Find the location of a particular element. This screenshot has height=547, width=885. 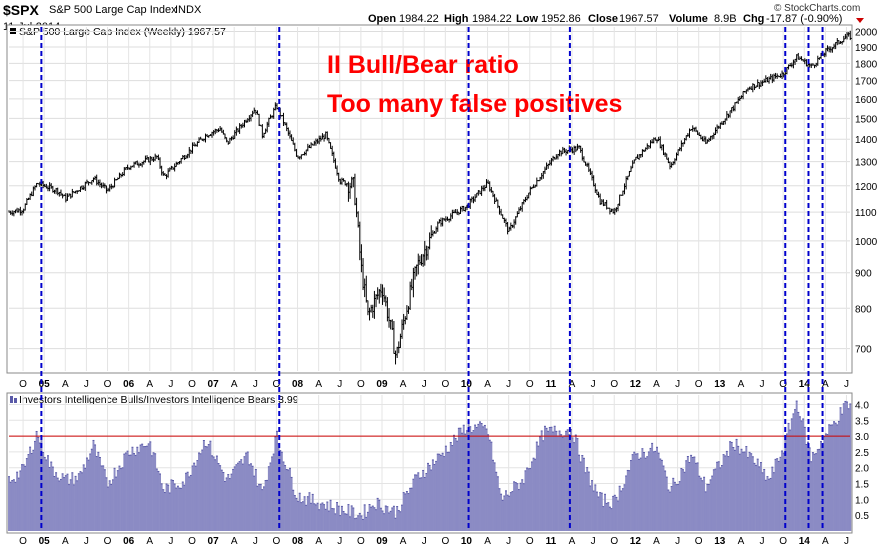

ratio-x-tick-label: 10 is located at coordinates (467, 541).